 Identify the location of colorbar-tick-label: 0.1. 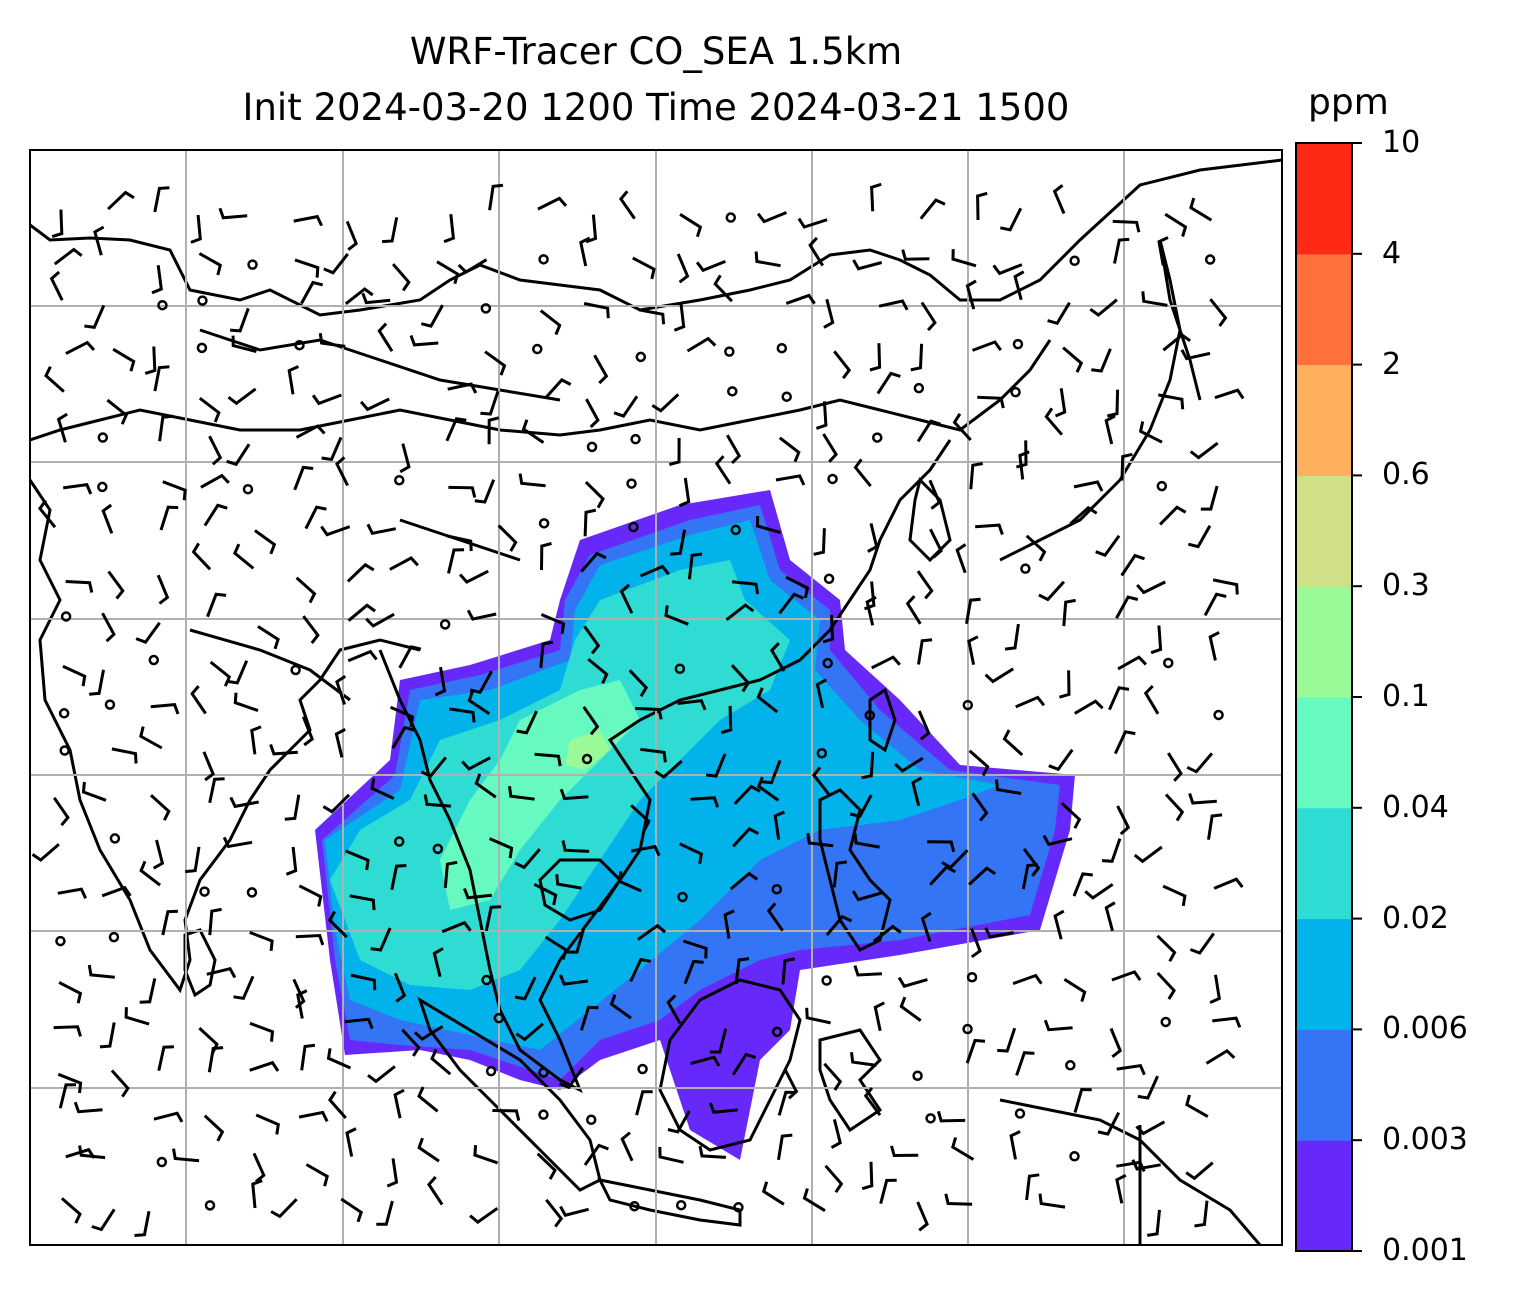
(1406, 696).